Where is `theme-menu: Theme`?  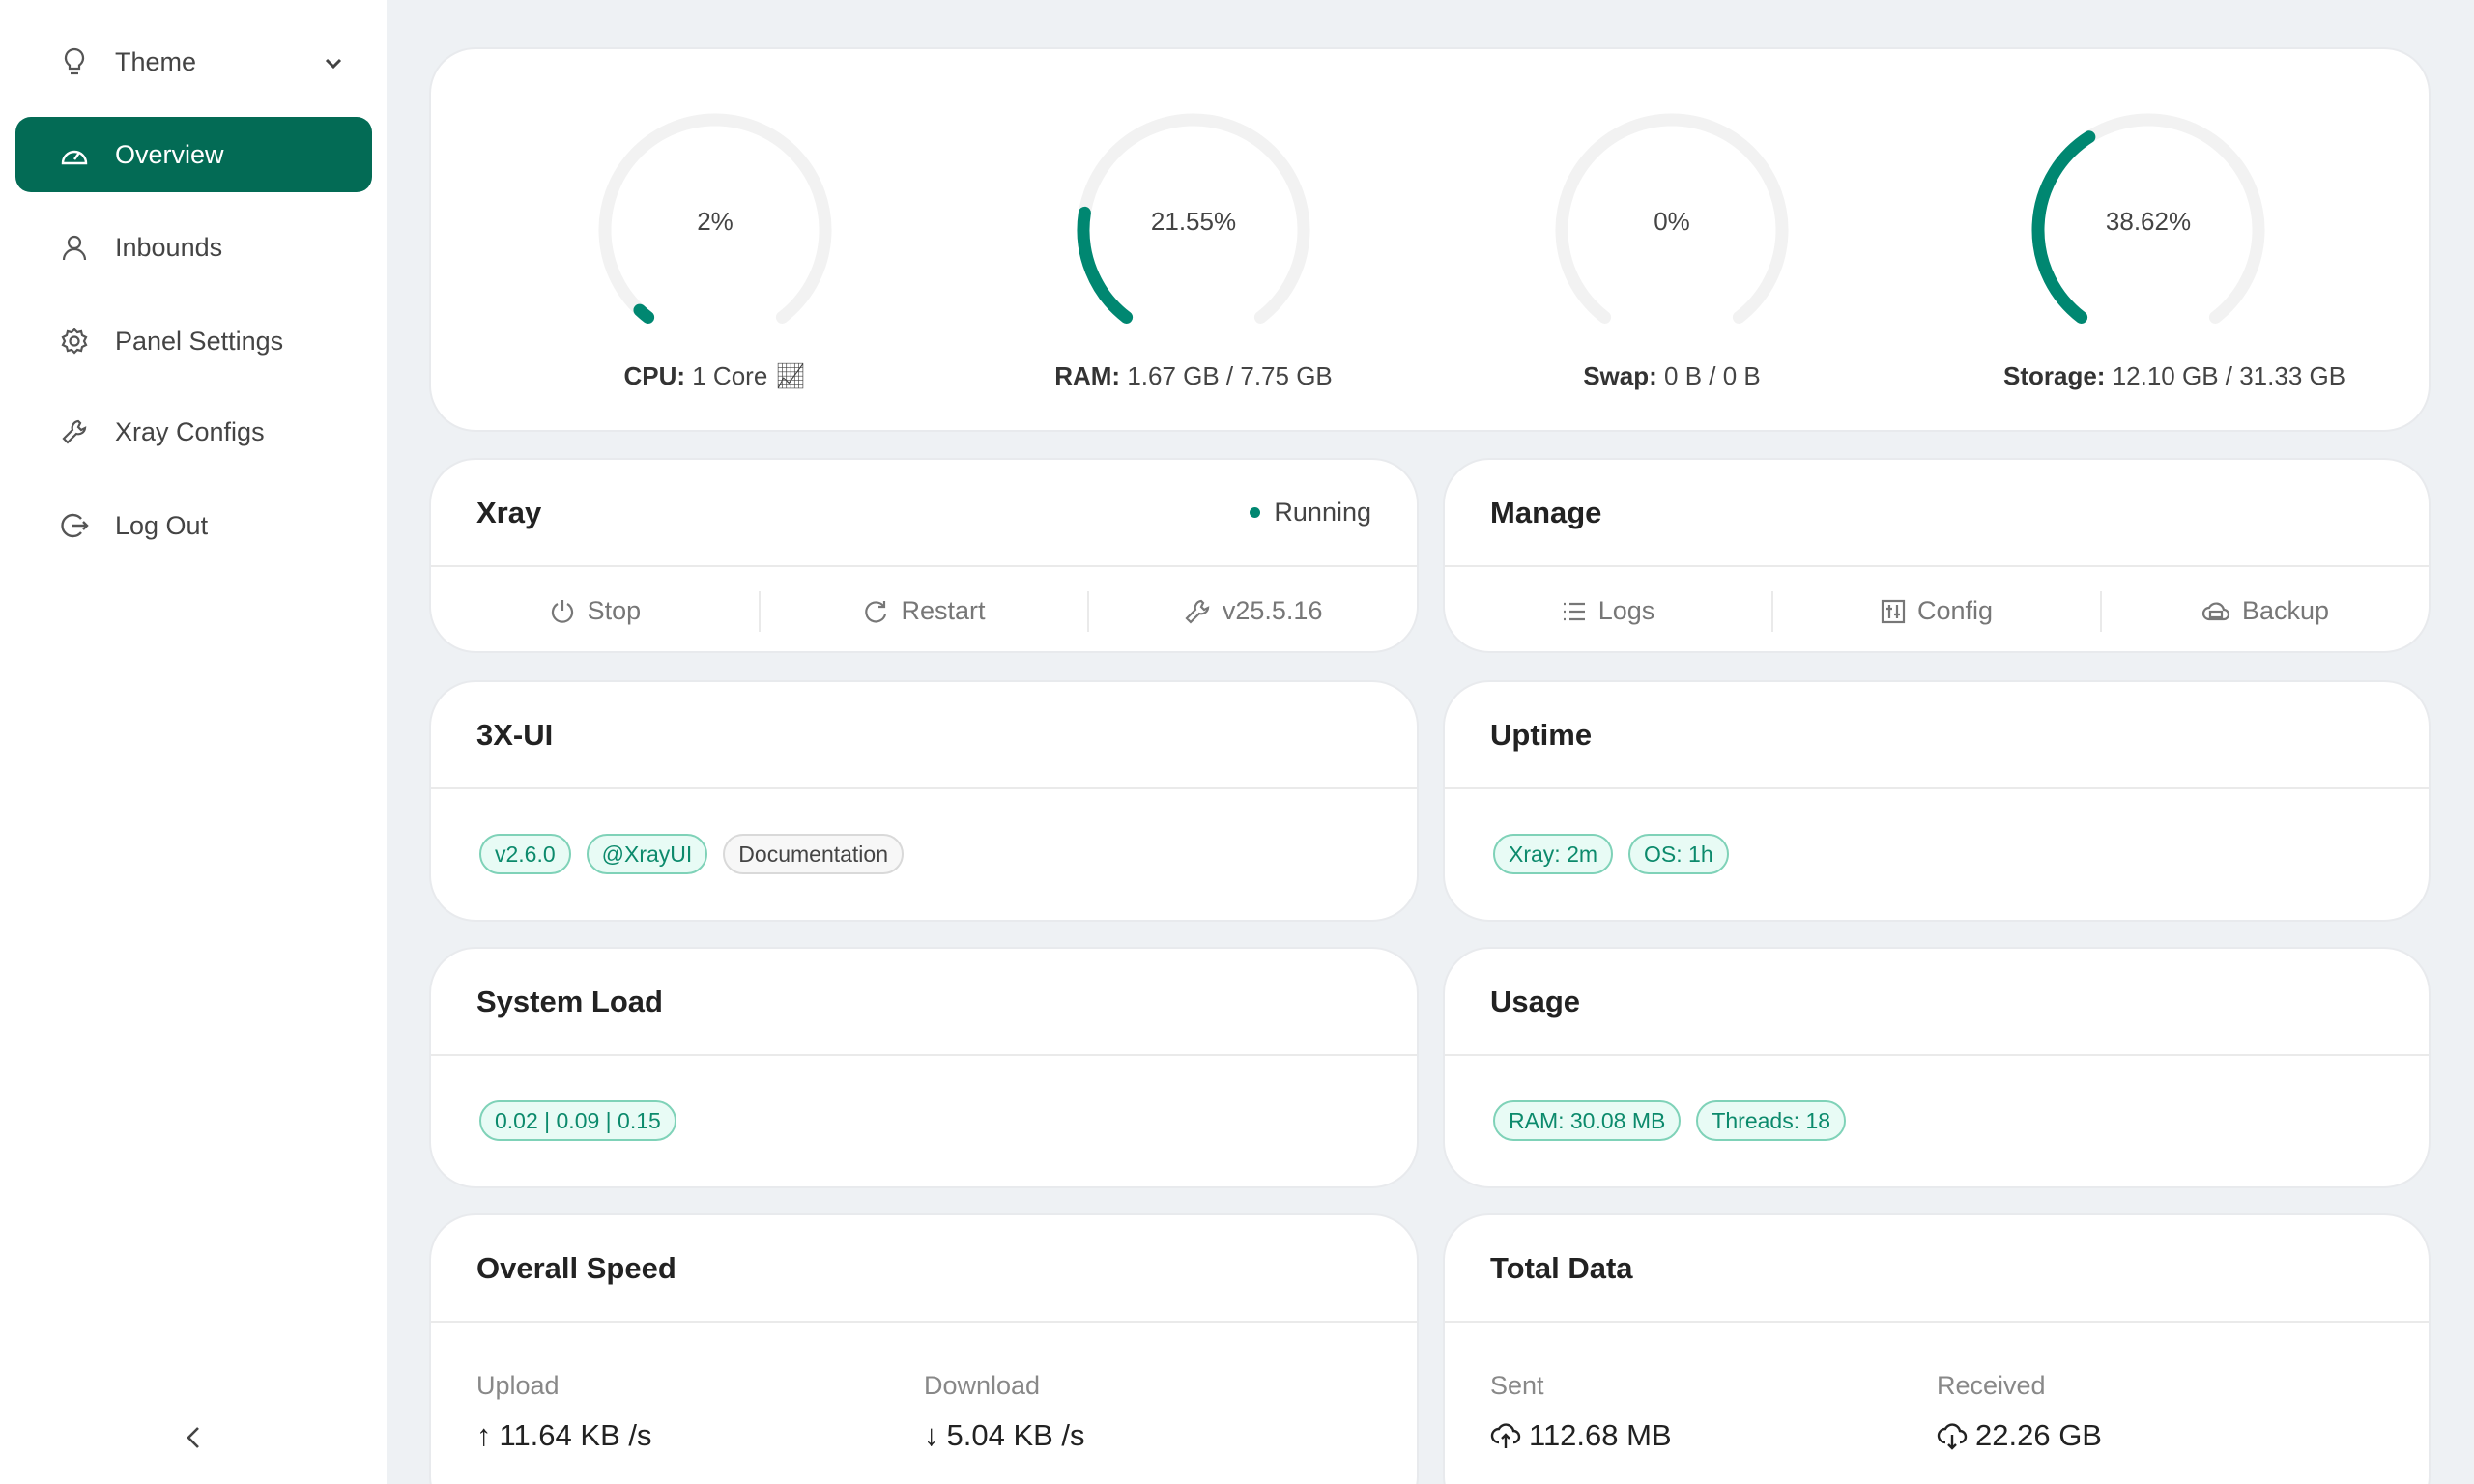 theme-menu: Theme is located at coordinates (193, 62).